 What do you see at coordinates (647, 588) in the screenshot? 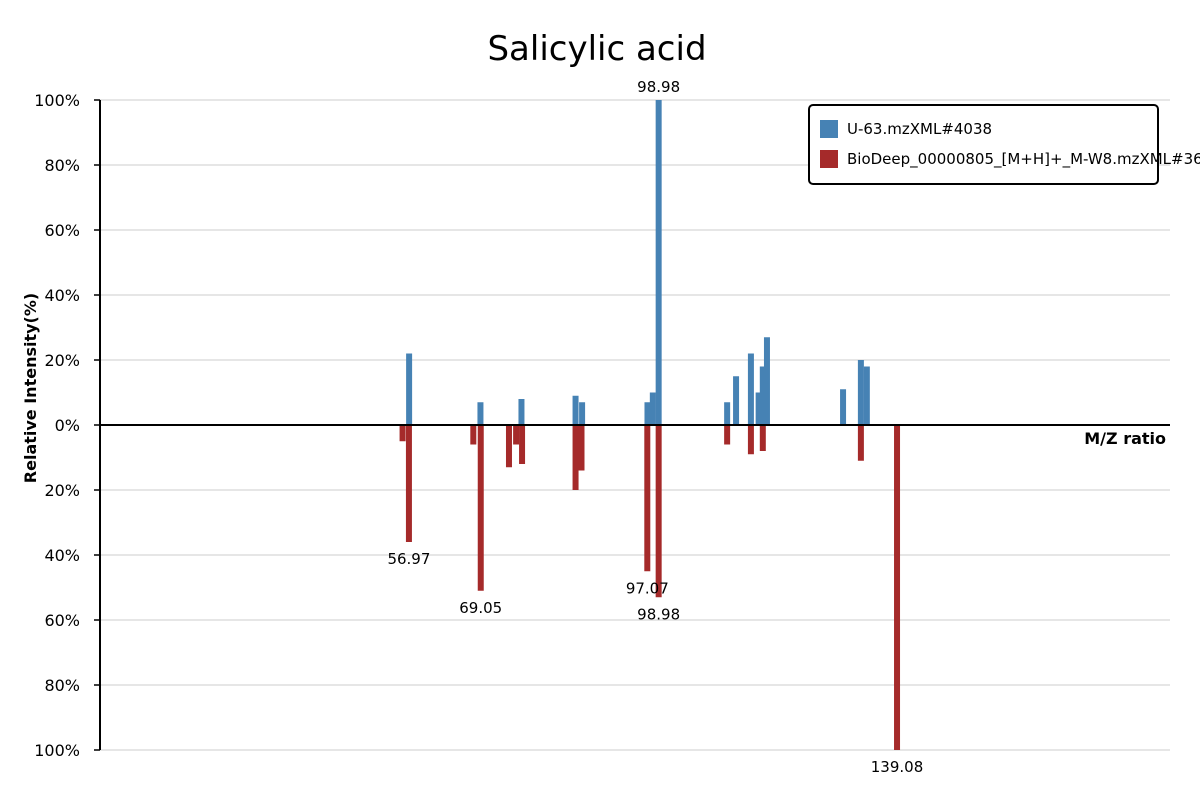
I see `peak-label: 97.07` at bounding box center [647, 588].